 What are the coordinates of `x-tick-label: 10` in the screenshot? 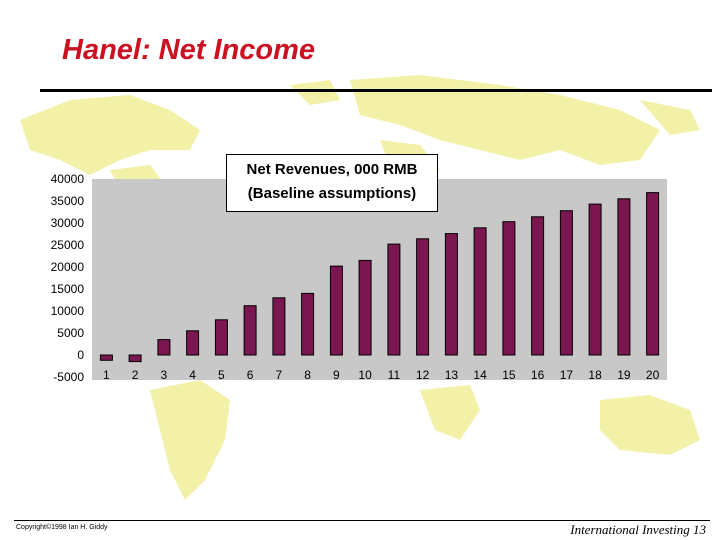 It's located at (365, 375).